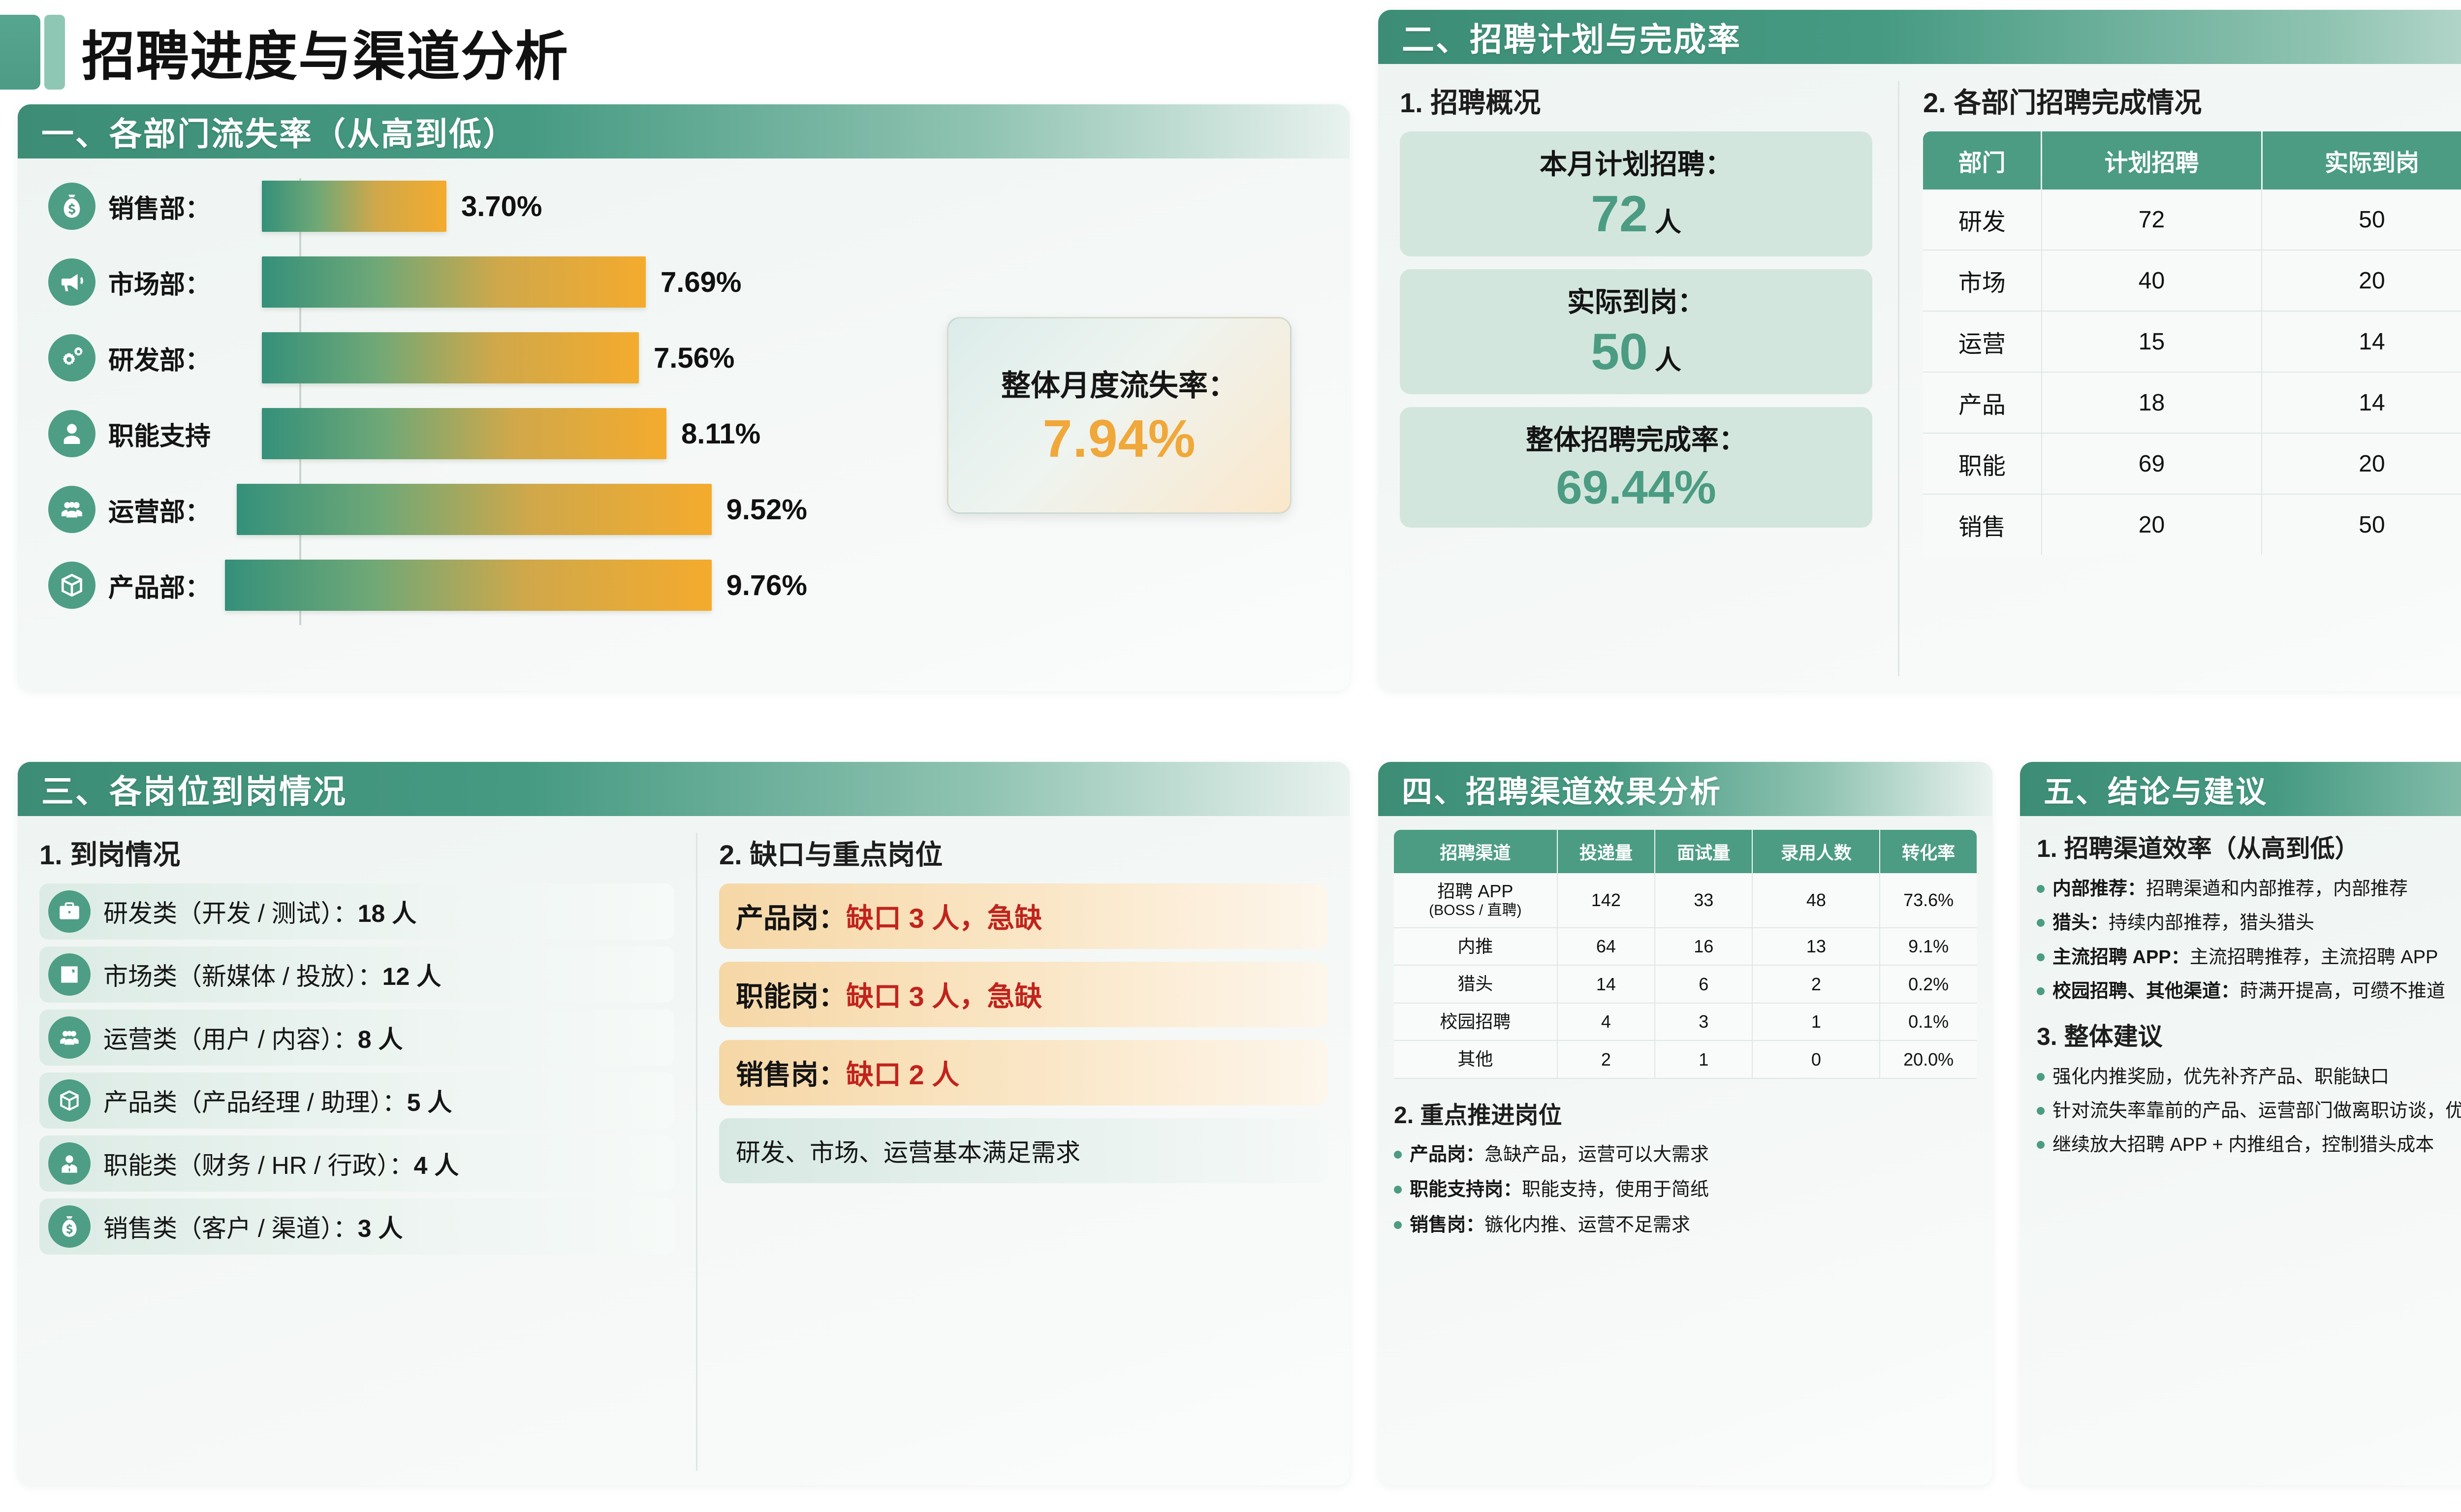  What do you see at coordinates (2249, 991) in the screenshot?
I see `bullet-item: 校园招聘、其他渠道：莳满开提高，可缵不推道` at bounding box center [2249, 991].